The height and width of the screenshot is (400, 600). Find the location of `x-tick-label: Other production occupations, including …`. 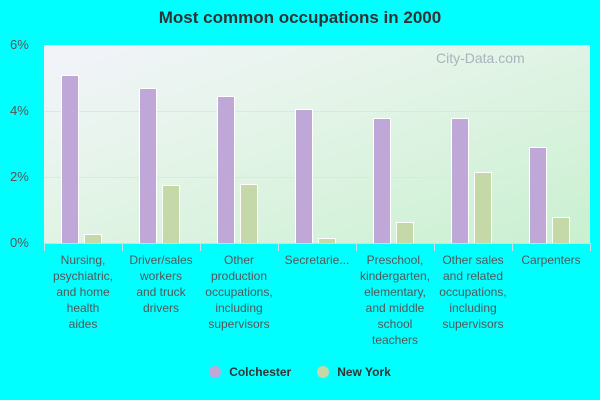

x-tick-label: Other production occupations, including … is located at coordinates (239, 292).